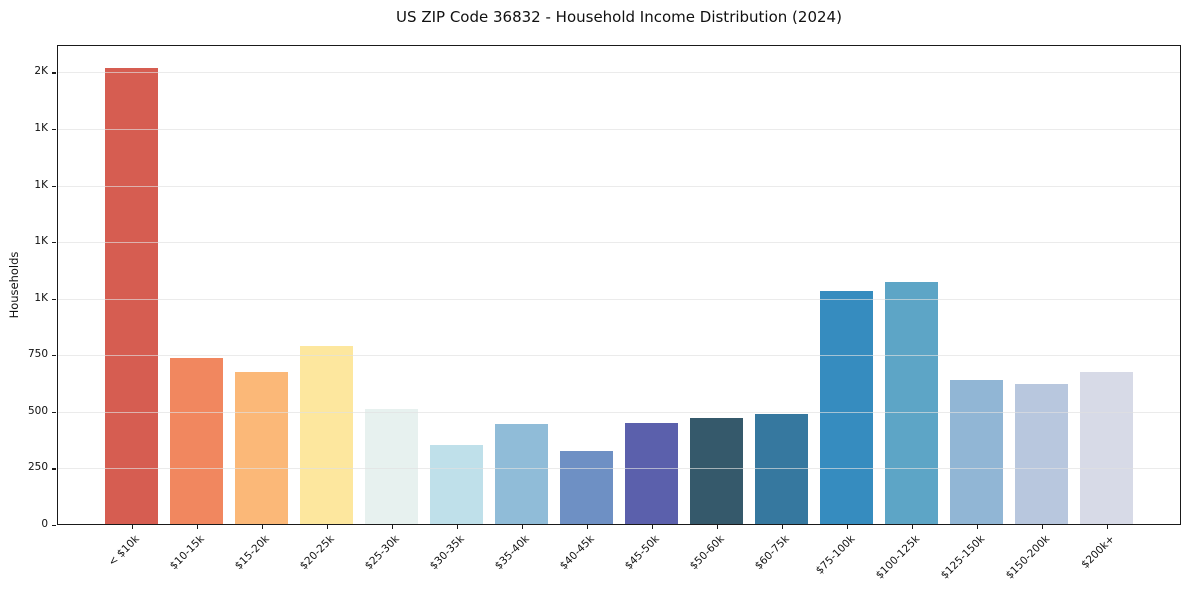  I want to click on x-tick-label: $75-100k, so click(835, 555).